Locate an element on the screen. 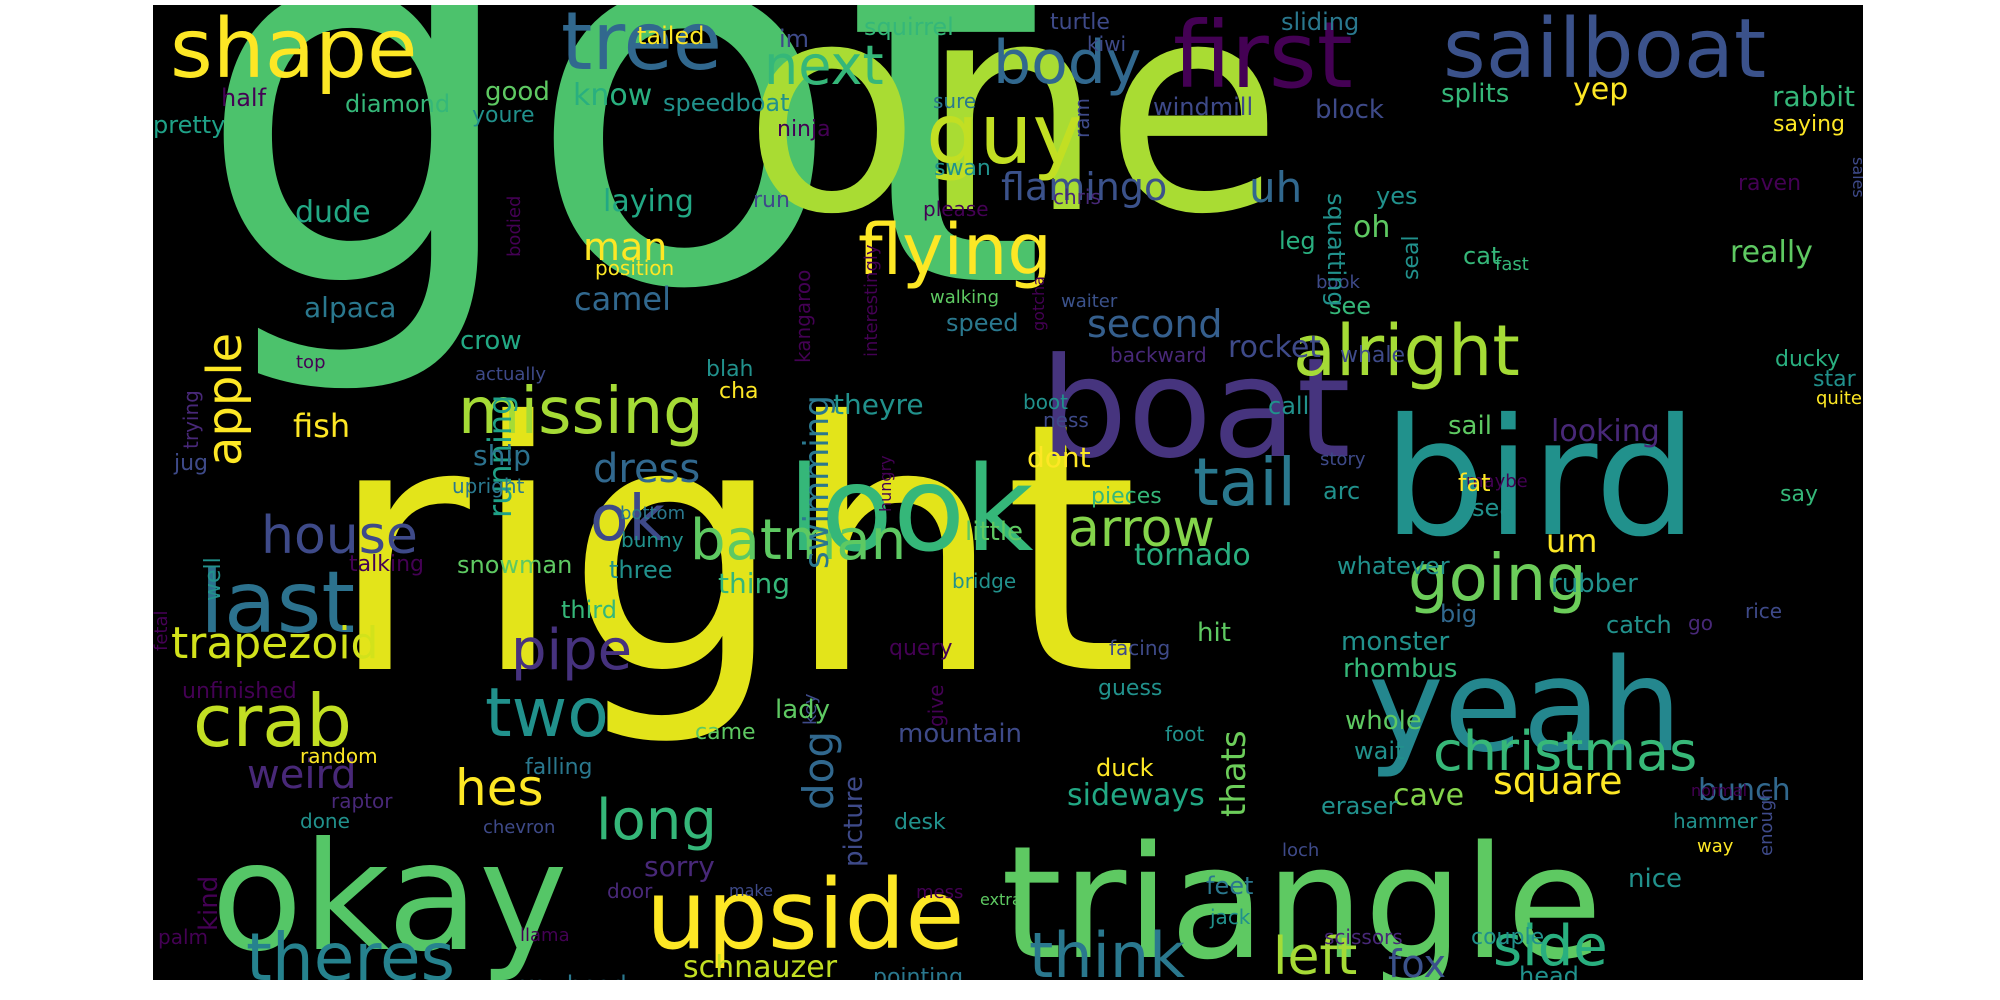 The image size is (2000, 1000). cloud-word-normal: normal is located at coordinates (1719, 790).